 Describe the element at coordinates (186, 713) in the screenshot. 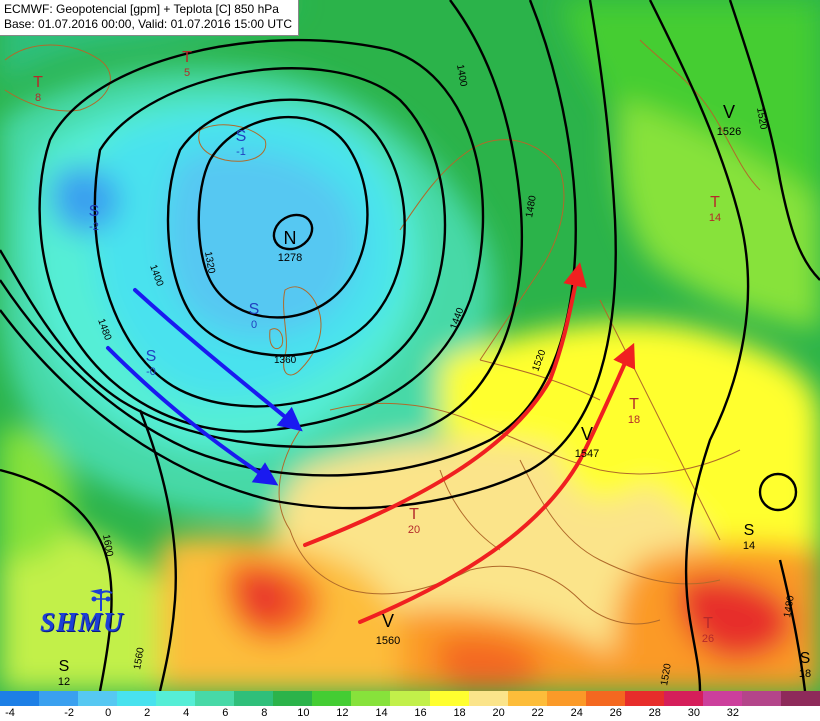

I see `legend-tick-label: 4` at that location.